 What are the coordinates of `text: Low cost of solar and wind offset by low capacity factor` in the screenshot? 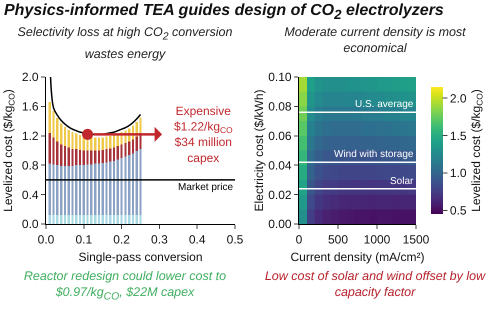 It's located at (375, 284).